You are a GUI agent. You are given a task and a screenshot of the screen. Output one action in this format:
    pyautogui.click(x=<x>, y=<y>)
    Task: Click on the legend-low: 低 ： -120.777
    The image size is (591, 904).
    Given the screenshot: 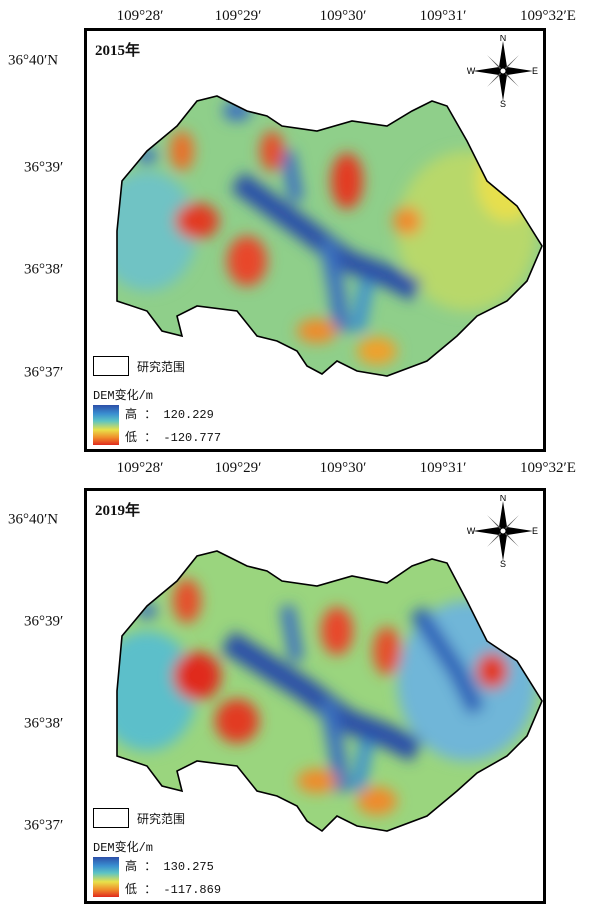 What is the action you would take?
    pyautogui.click(x=173, y=436)
    